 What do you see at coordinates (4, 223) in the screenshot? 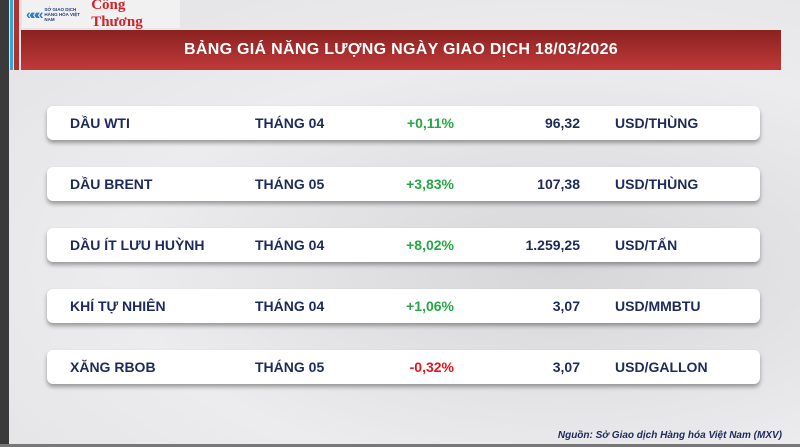
I see `left-border` at bounding box center [4, 223].